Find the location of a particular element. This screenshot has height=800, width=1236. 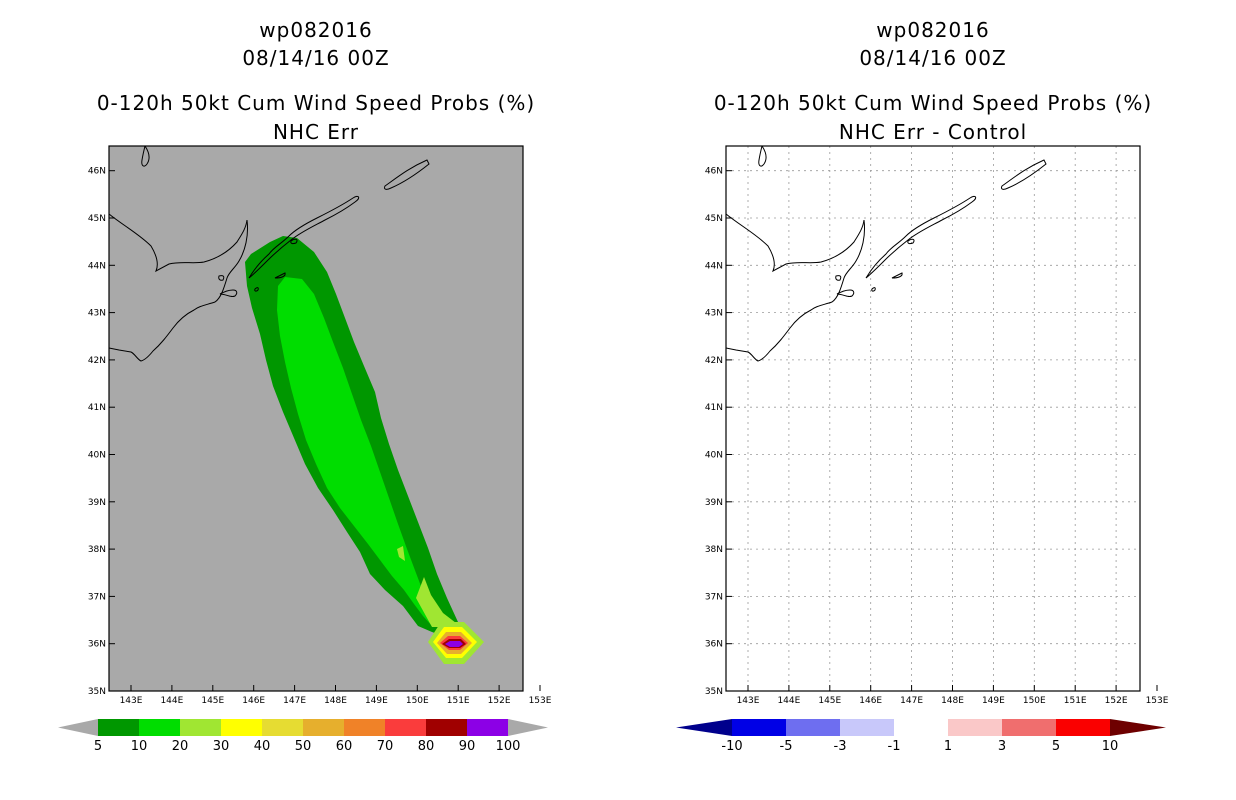

lat-label: 40N is located at coordinates (714, 456).